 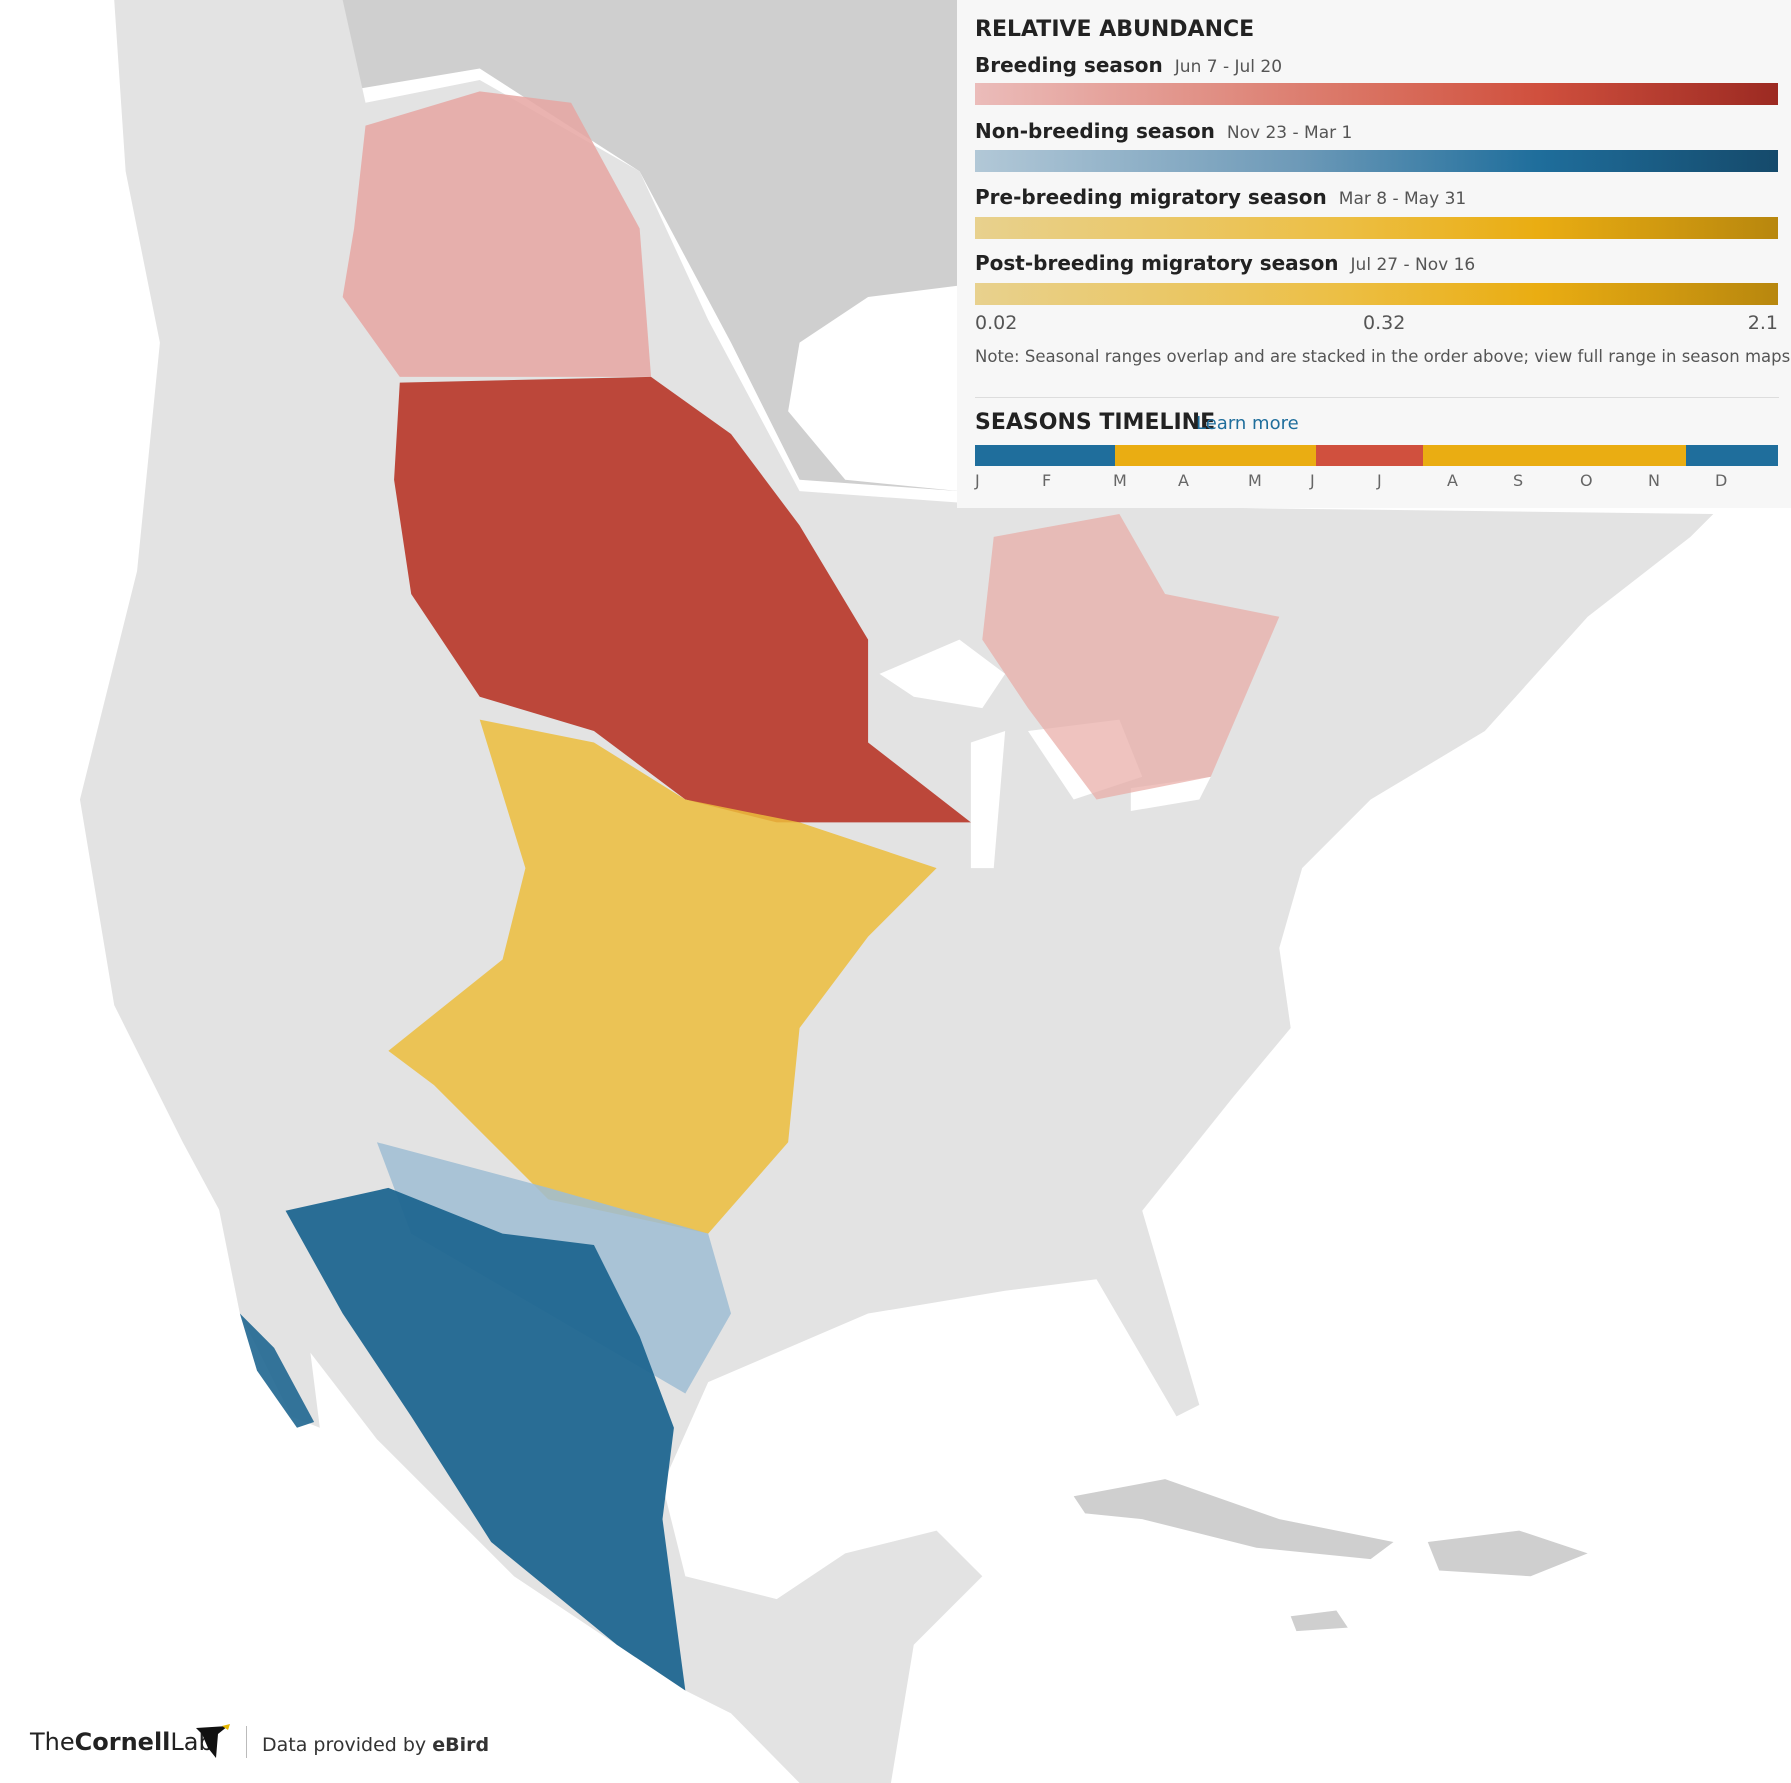 I want to click on month-label: D, so click(x=1721, y=480).